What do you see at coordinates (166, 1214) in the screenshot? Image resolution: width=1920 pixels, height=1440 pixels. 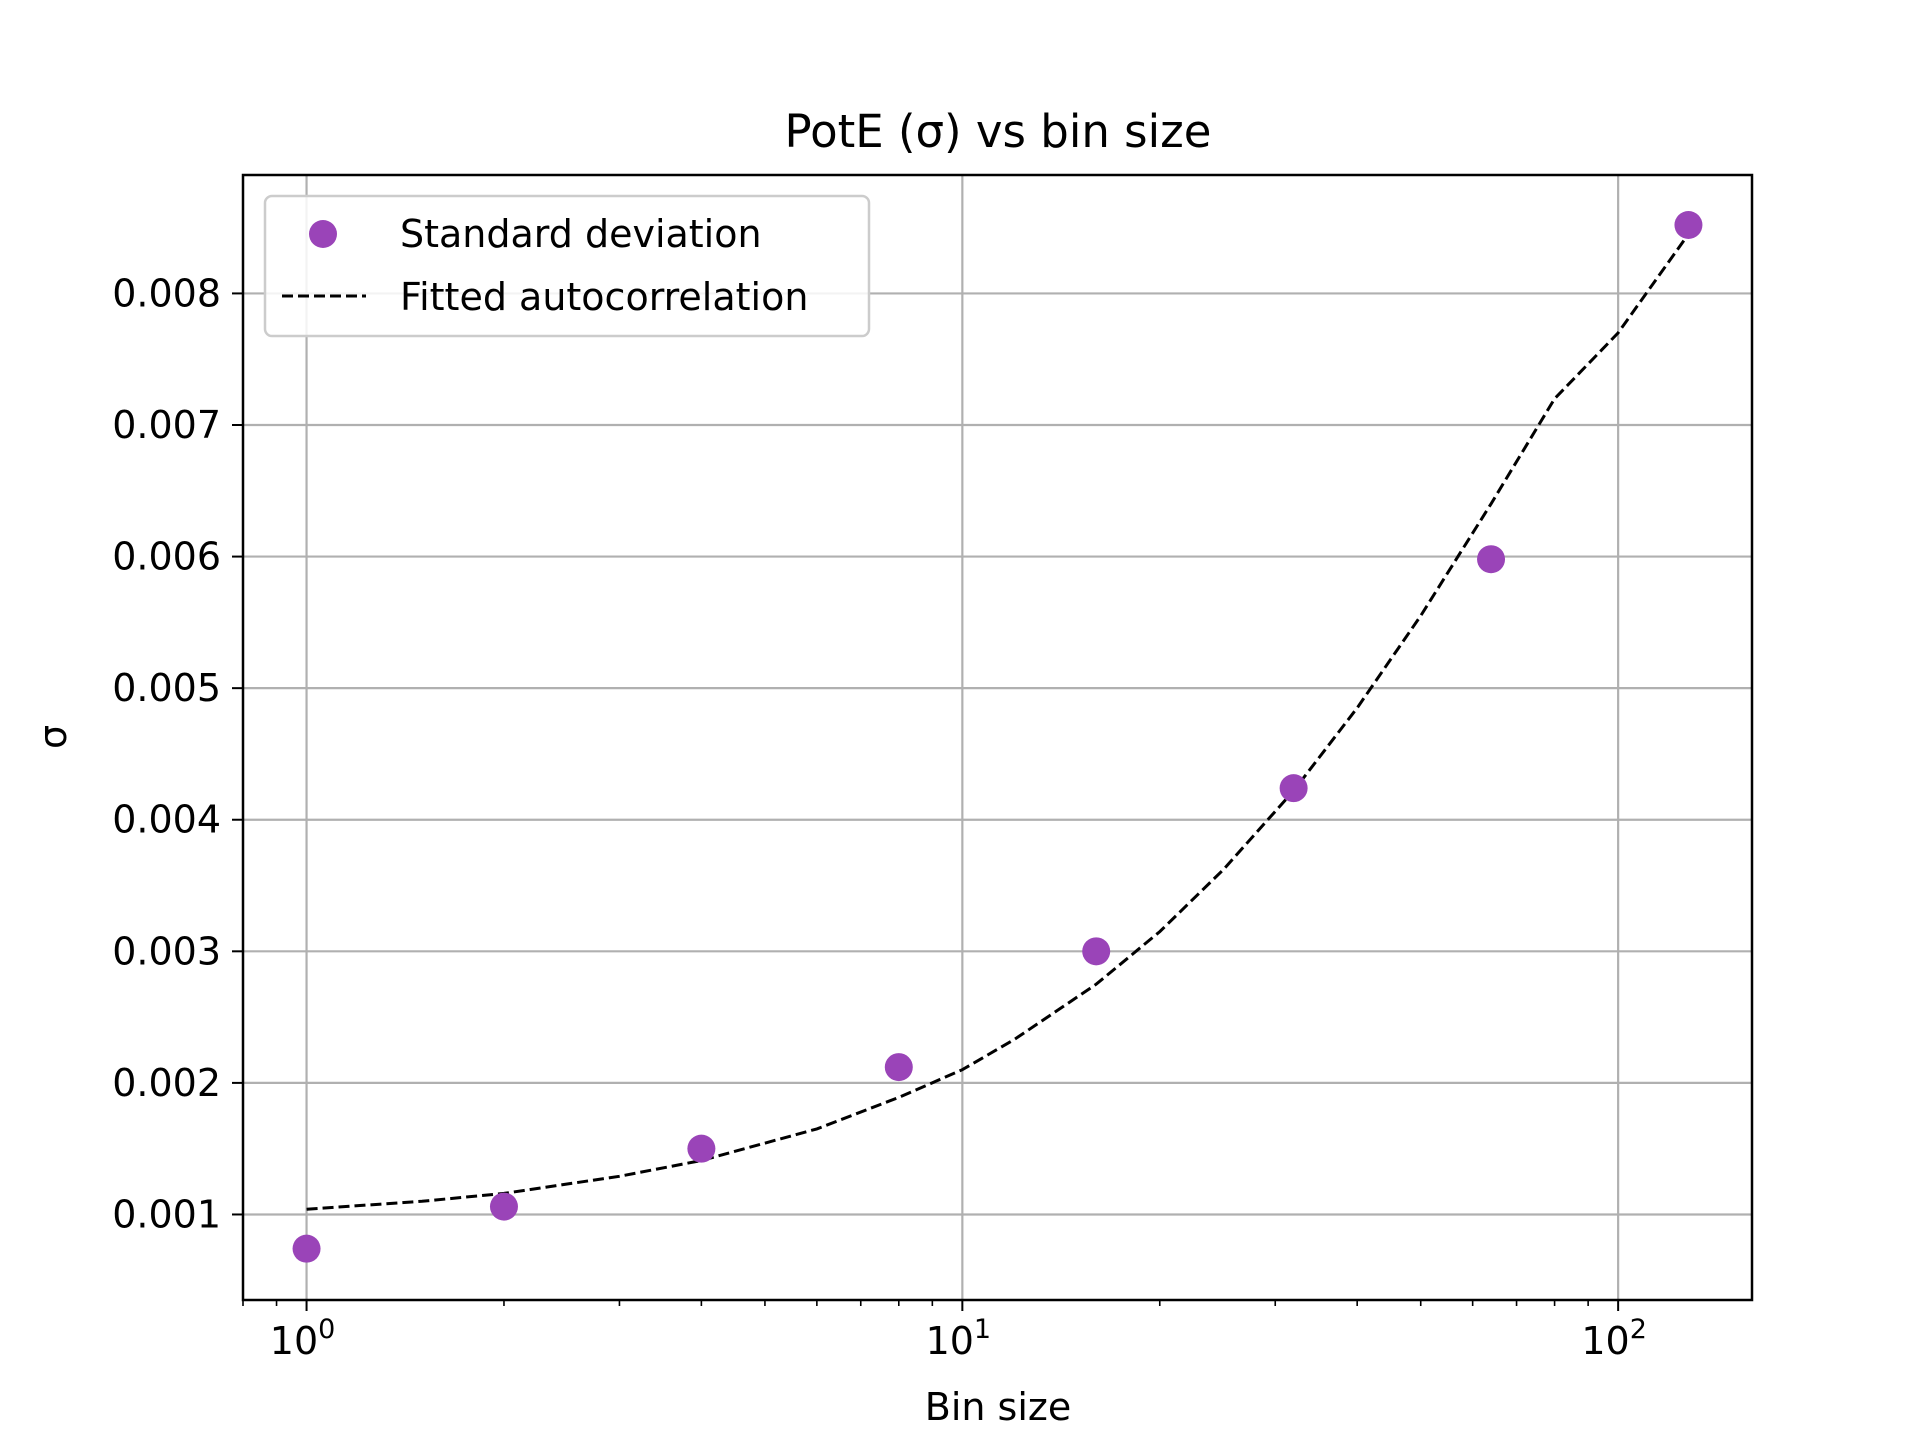 I see `y-tick-label: 0.001` at bounding box center [166, 1214].